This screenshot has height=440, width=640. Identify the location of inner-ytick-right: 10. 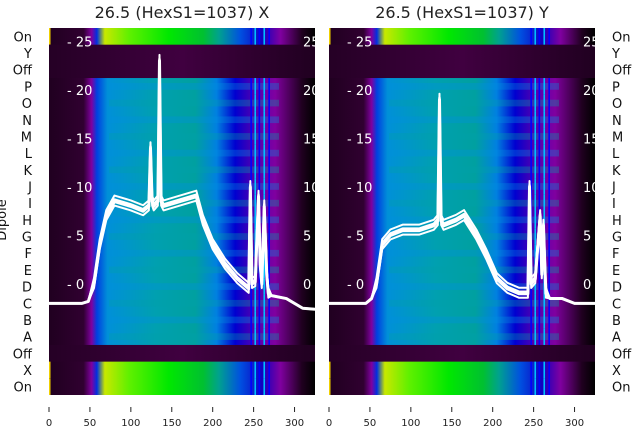
(311, 188).